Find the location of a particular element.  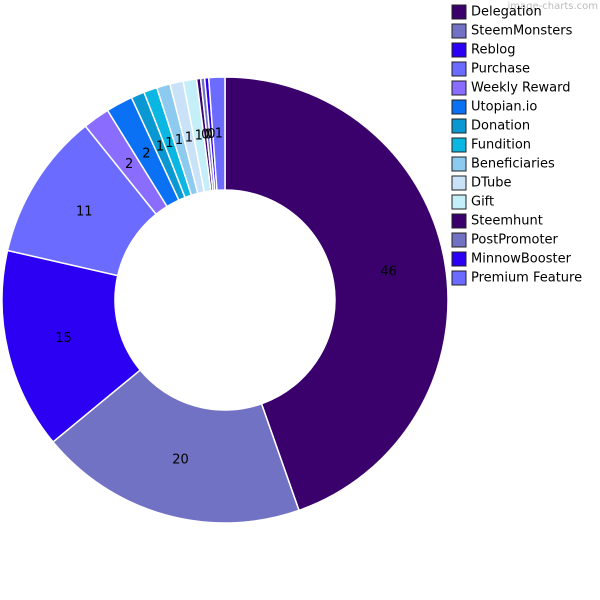

slice-label: 15 is located at coordinates (63, 338).